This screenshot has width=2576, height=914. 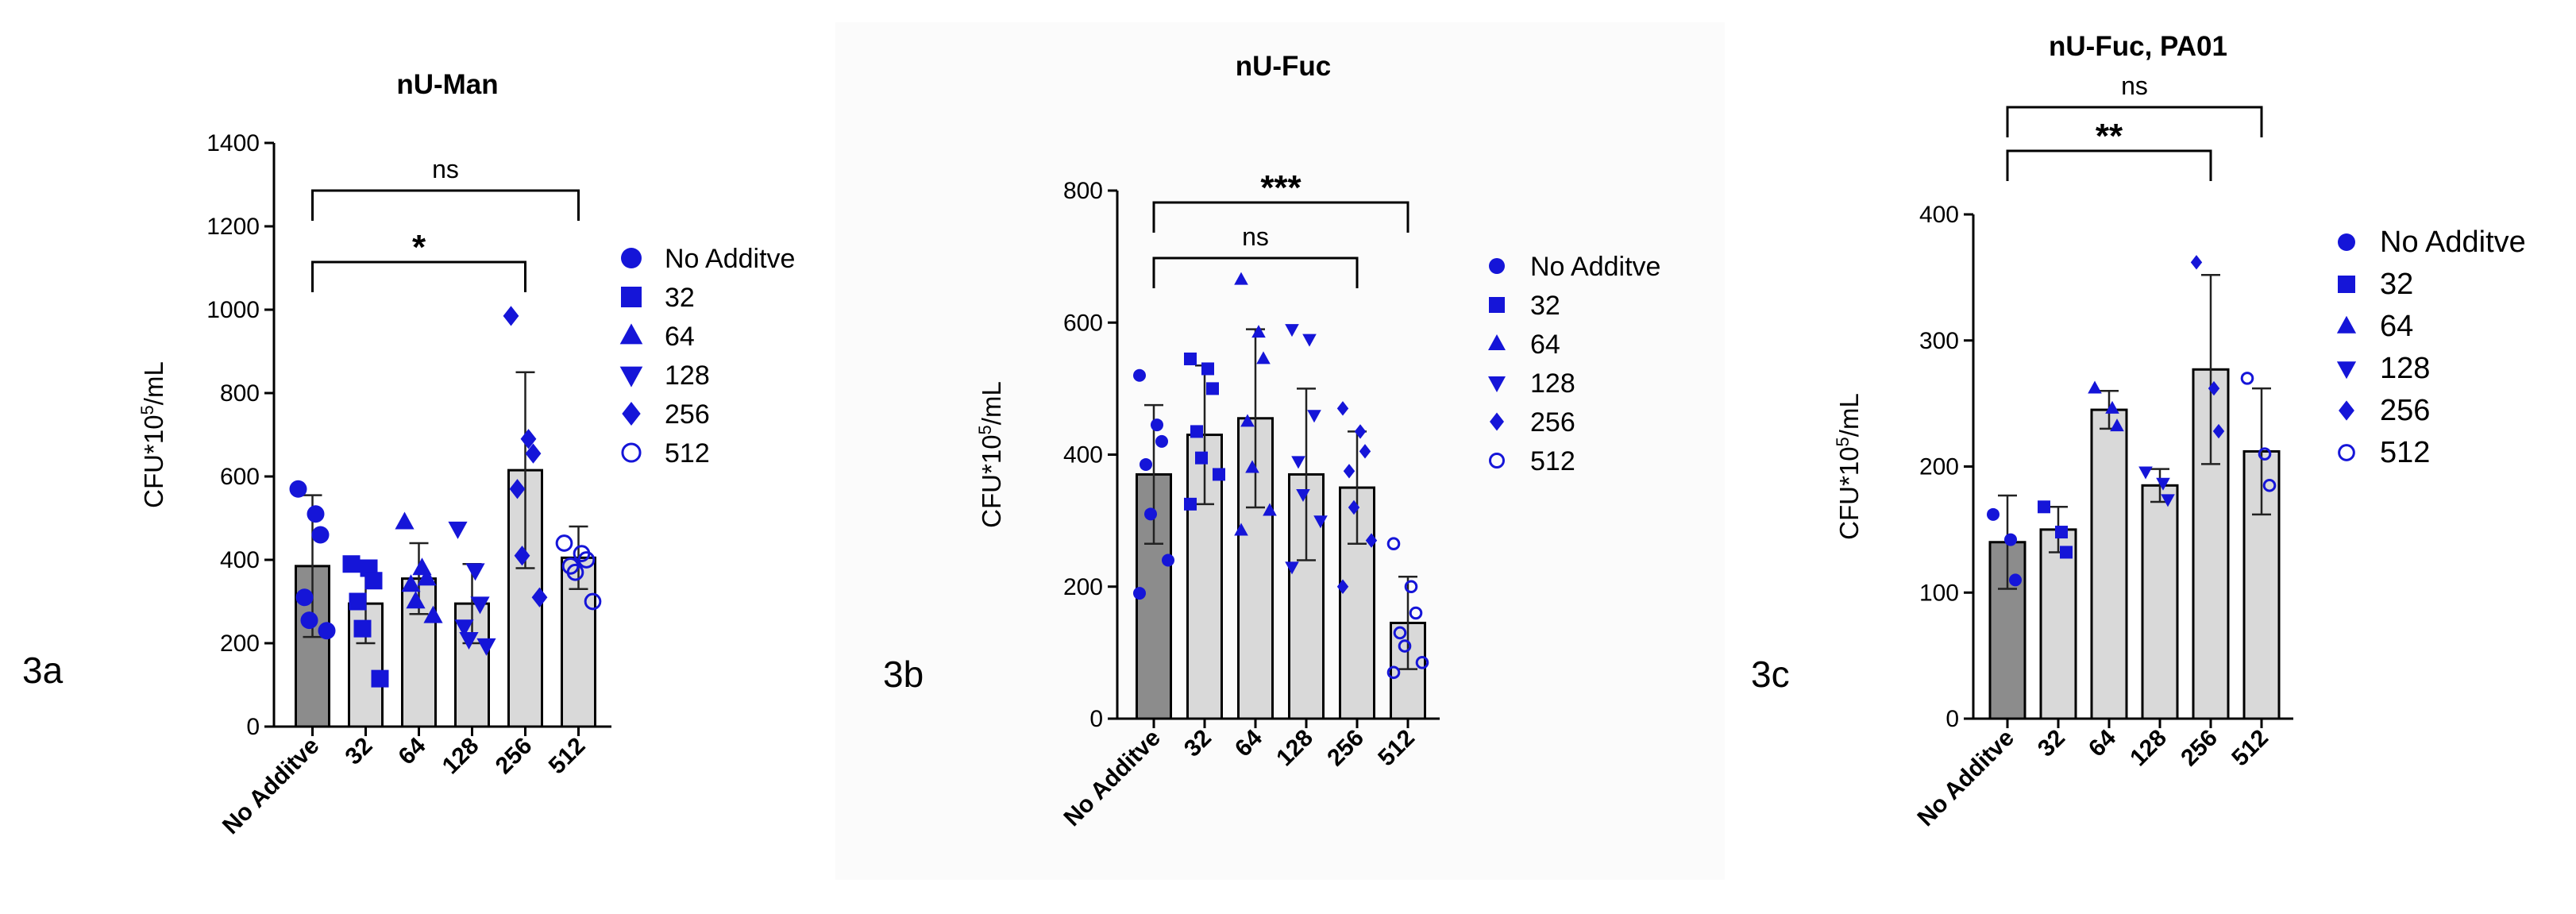 What do you see at coordinates (1284, 67) in the screenshot?
I see `chart-title: nU-Fuc` at bounding box center [1284, 67].